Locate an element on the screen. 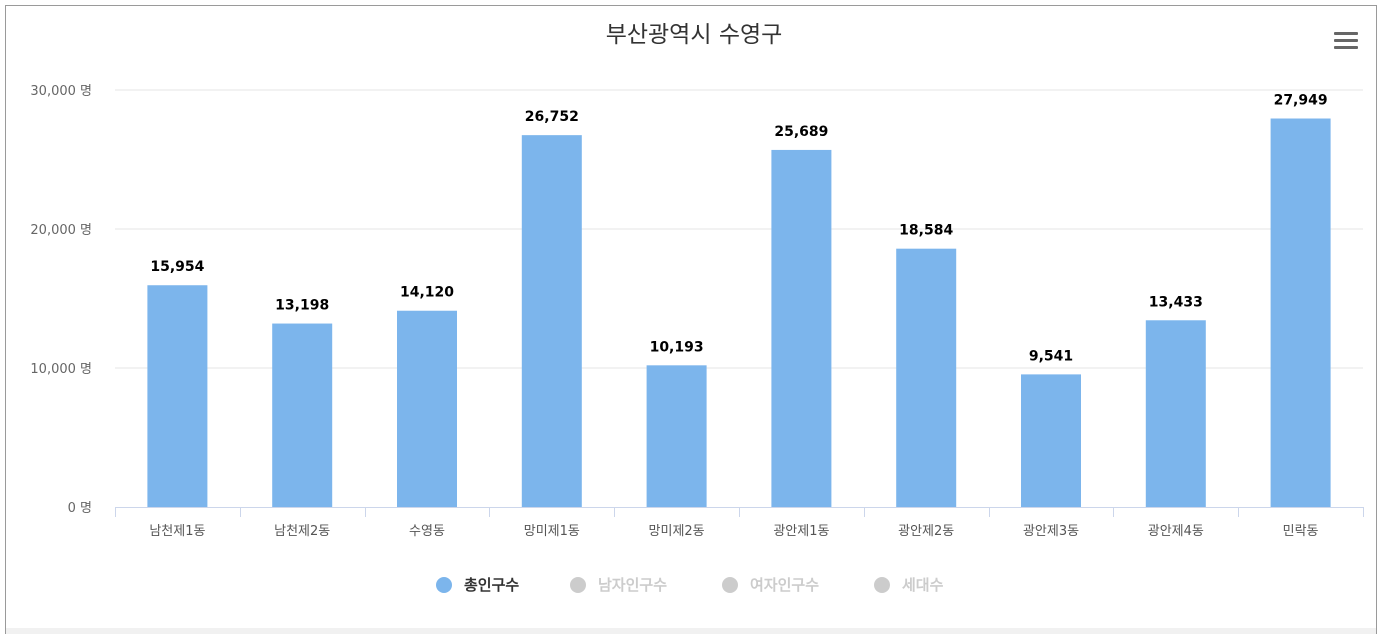  bottom-strip is located at coordinates (691, 631).